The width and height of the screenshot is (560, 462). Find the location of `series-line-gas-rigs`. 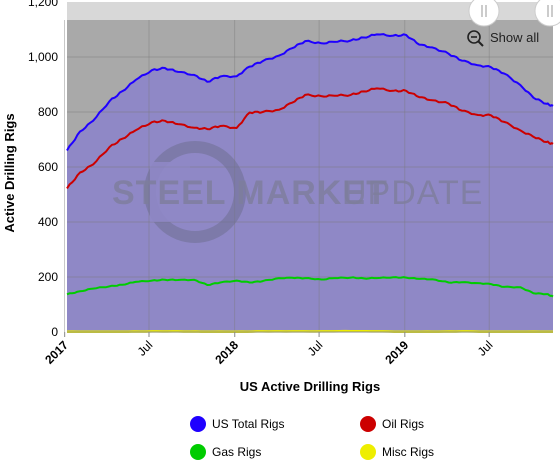

series-line-gas-rigs is located at coordinates (310, 287).